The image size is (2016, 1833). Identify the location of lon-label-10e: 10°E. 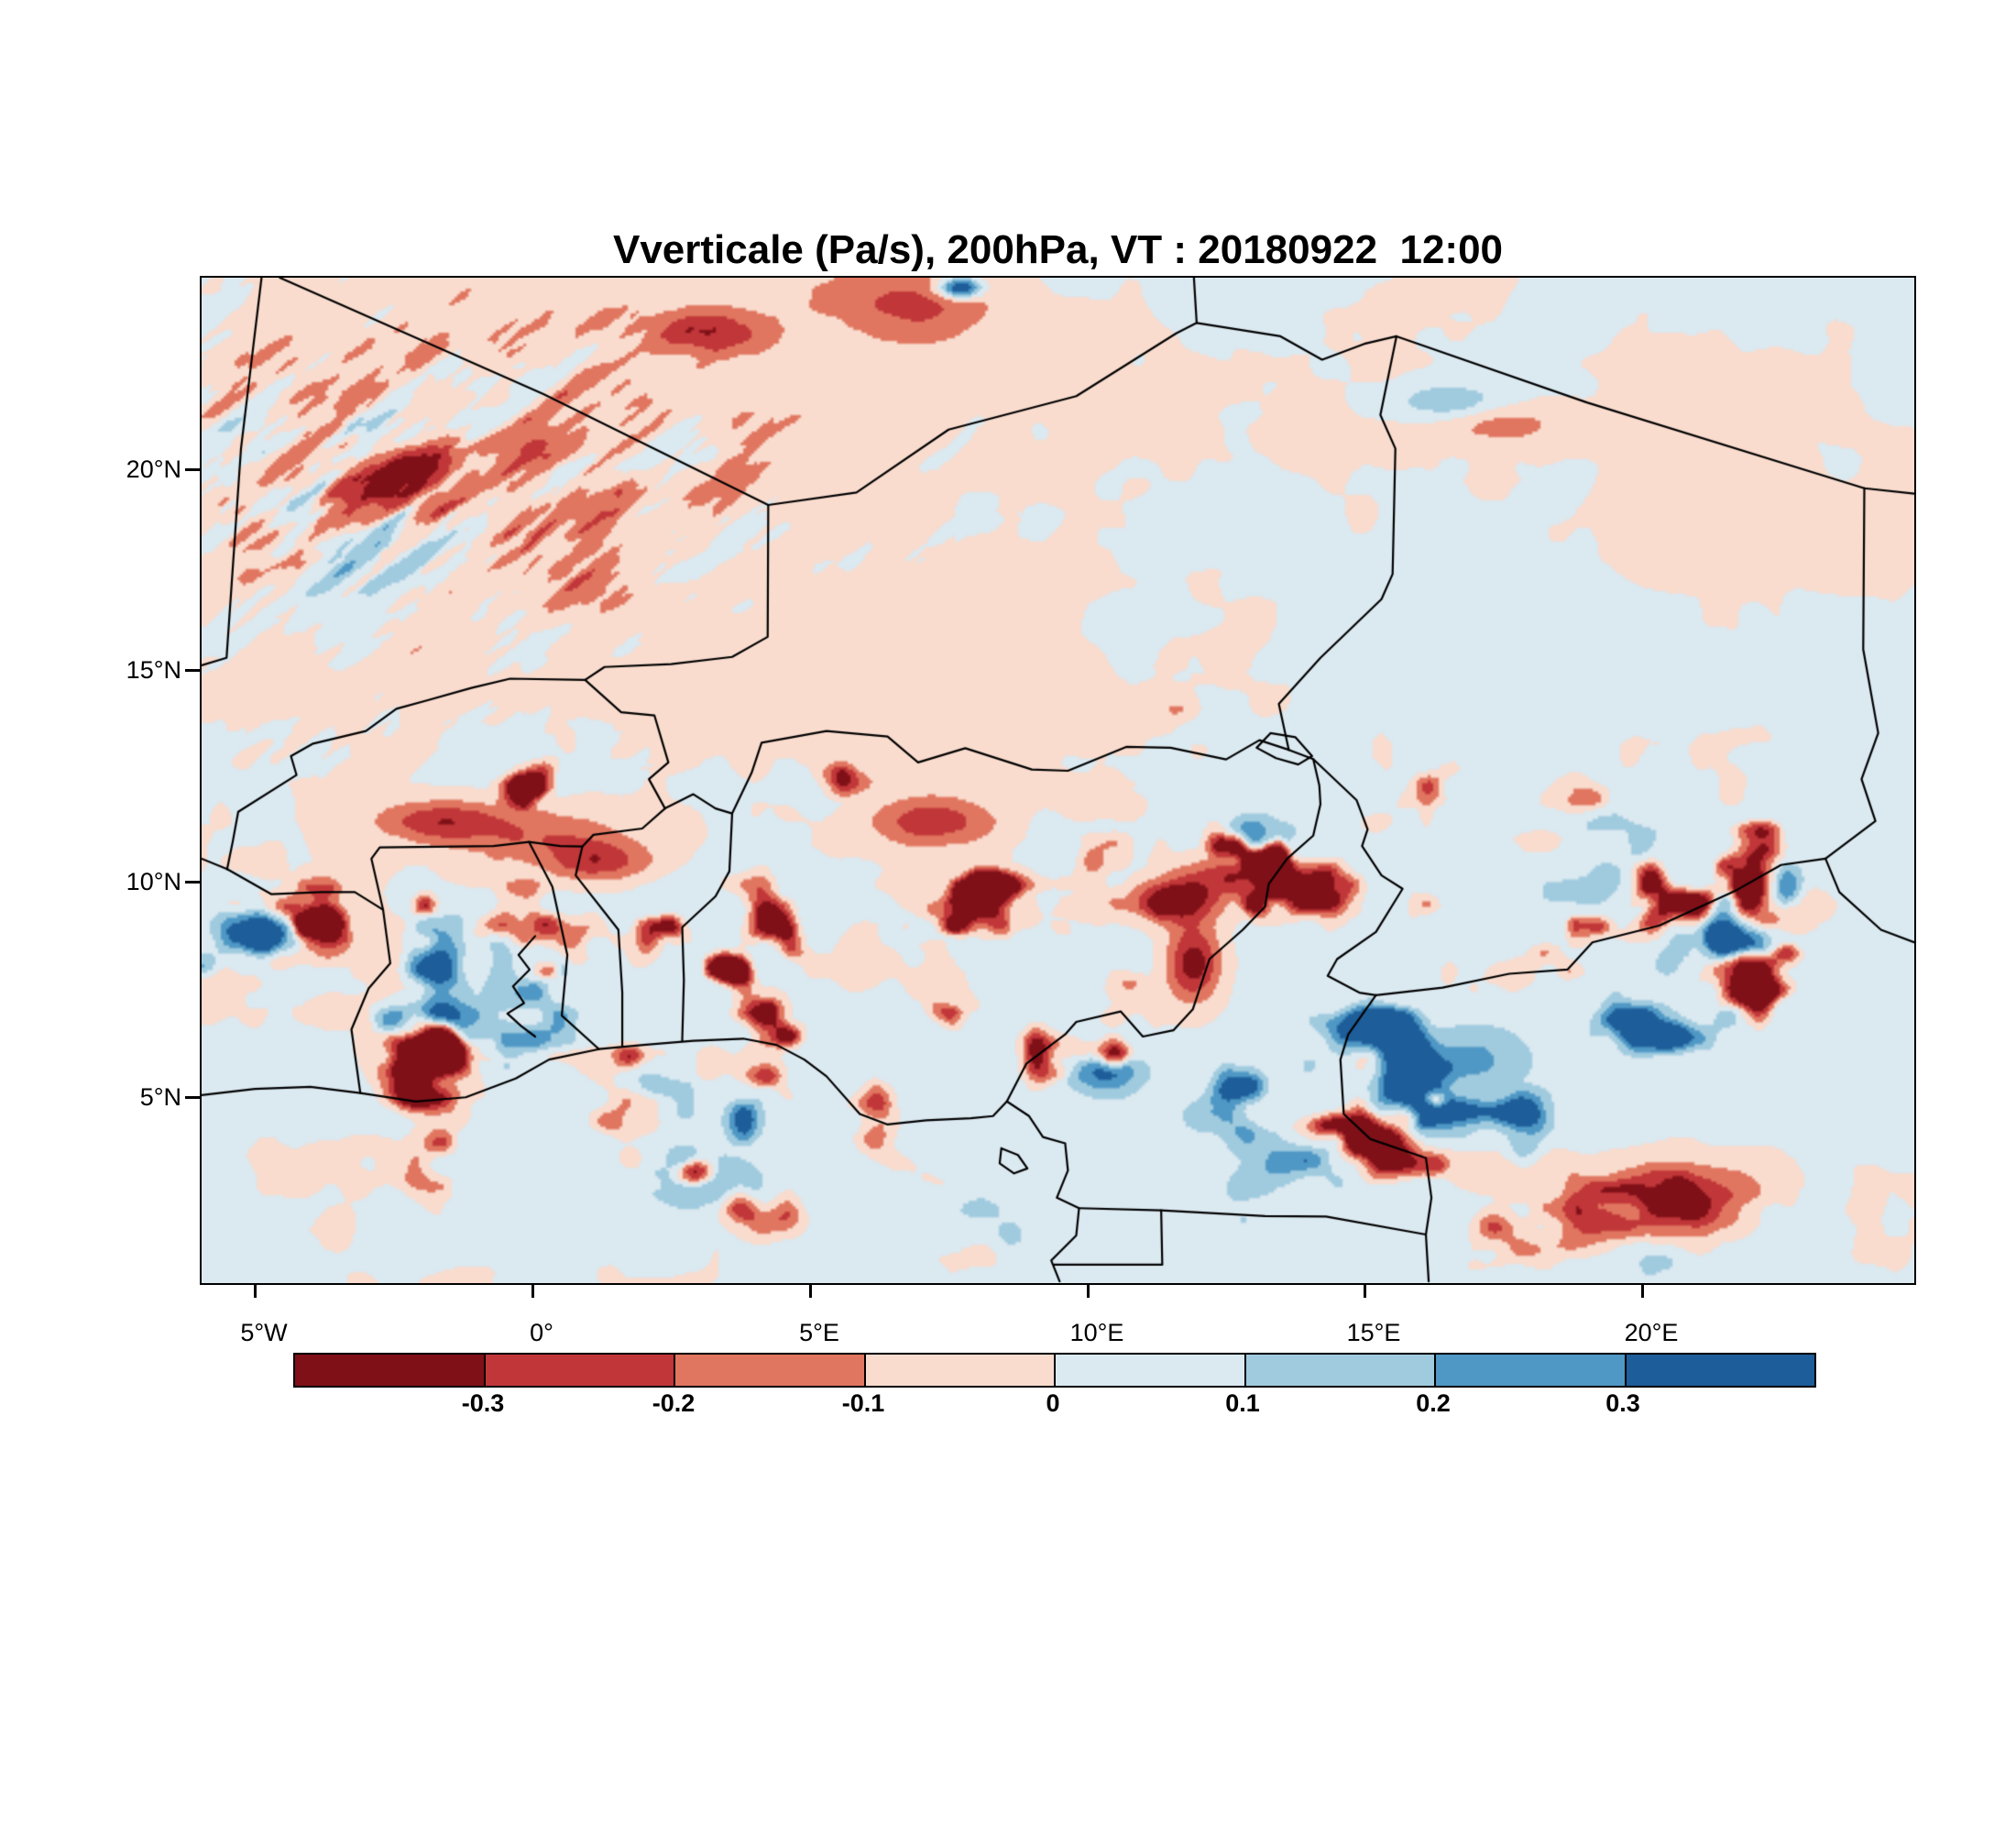
(1096, 1332).